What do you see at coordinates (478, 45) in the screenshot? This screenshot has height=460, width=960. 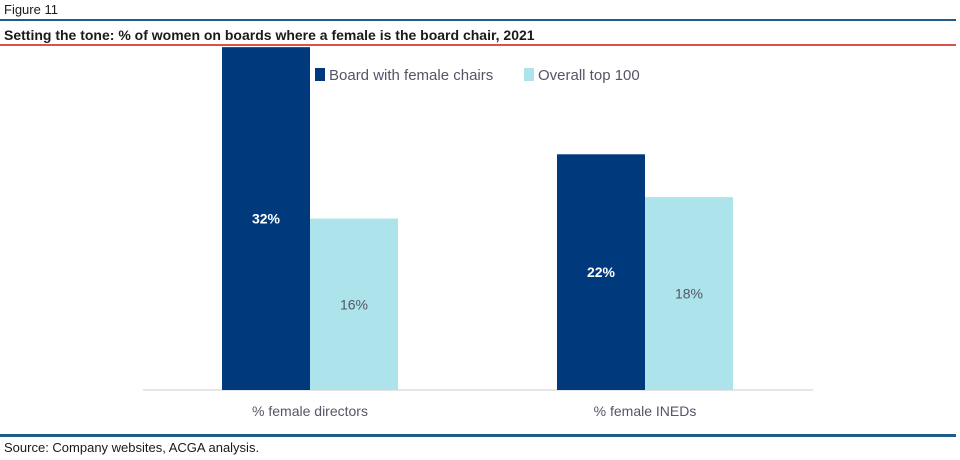 I see `title-underline` at bounding box center [478, 45].